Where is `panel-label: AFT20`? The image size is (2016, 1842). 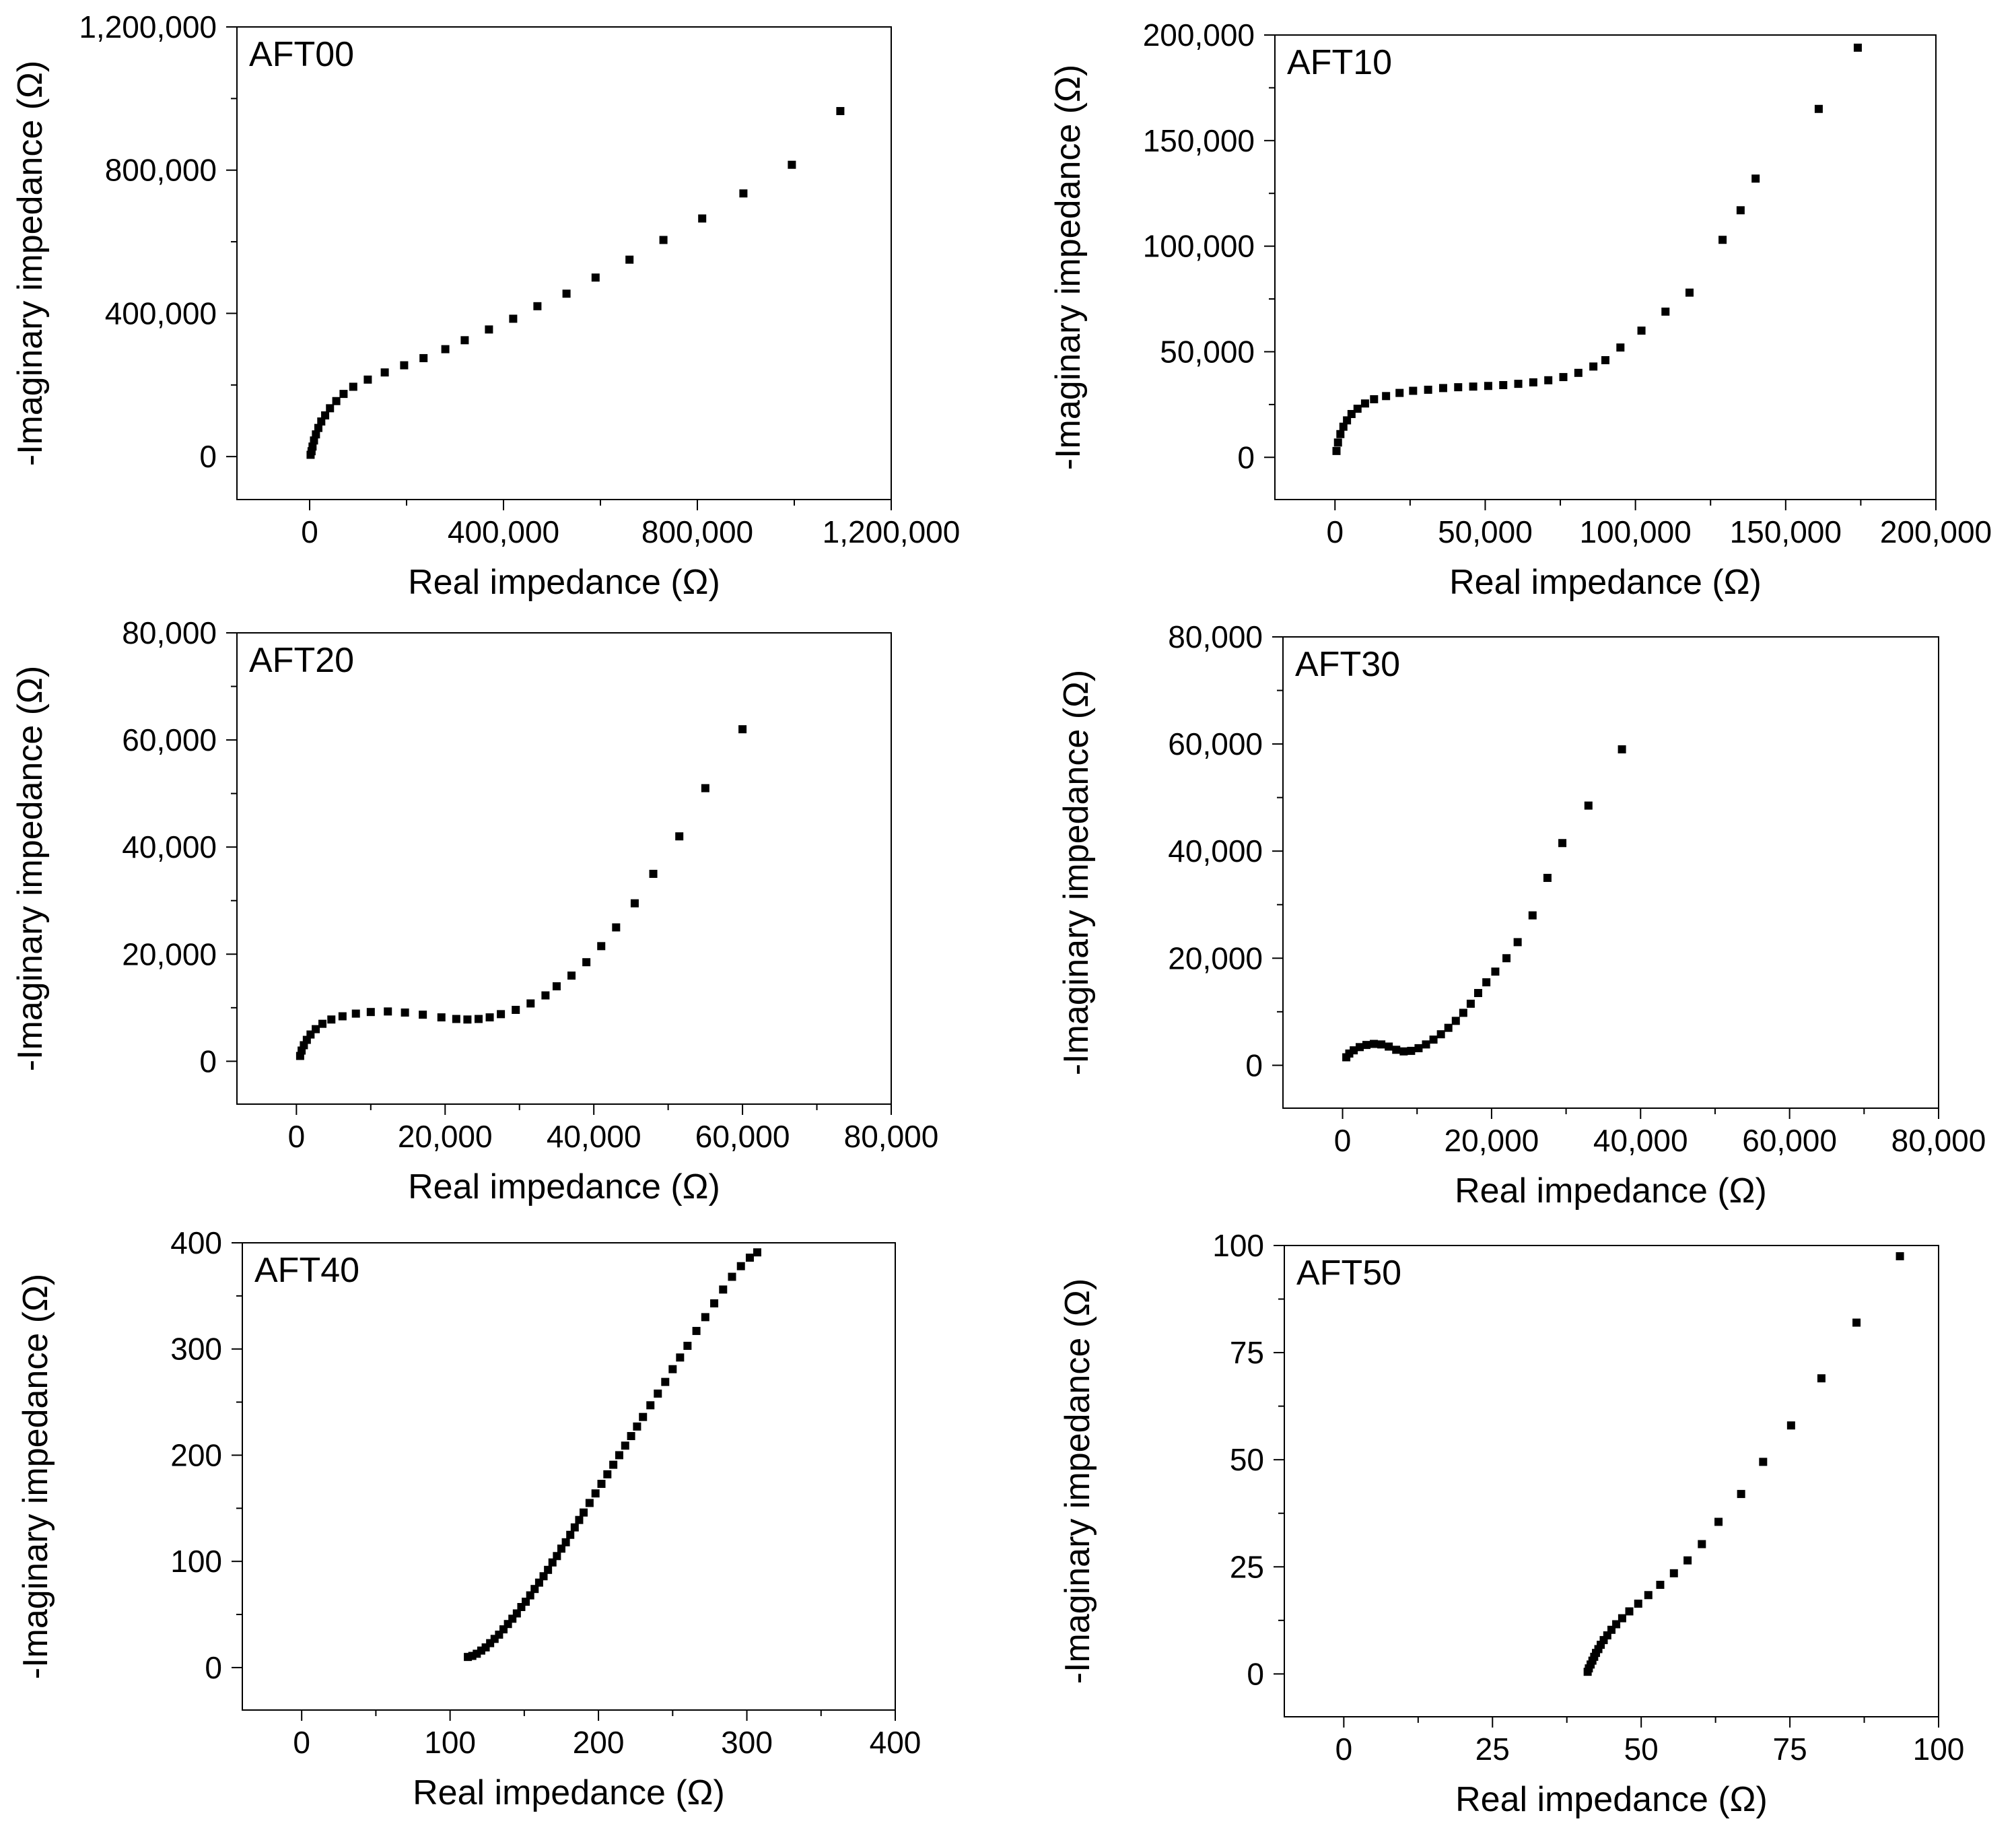 panel-label: AFT20 is located at coordinates (301, 661).